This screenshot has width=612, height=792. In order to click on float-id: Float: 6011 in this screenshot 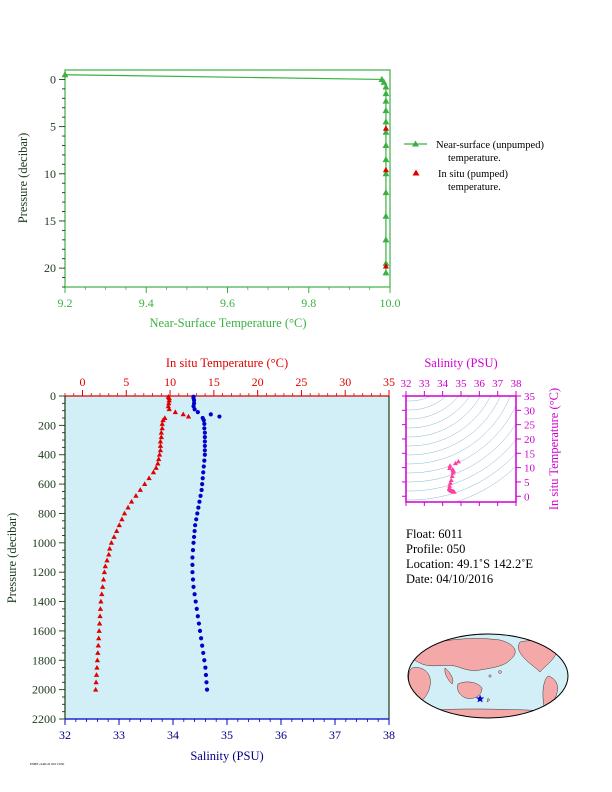, I will do `click(434, 534)`.